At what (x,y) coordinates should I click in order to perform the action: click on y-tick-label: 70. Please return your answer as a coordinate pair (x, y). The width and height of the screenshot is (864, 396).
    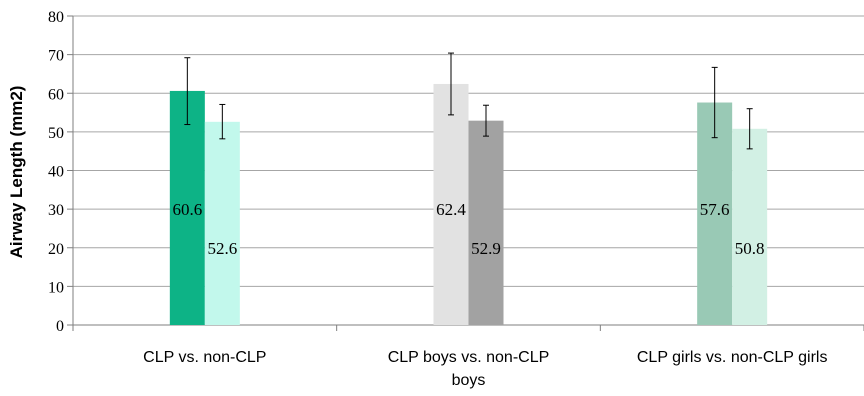
    Looking at the image, I should click on (56, 56).